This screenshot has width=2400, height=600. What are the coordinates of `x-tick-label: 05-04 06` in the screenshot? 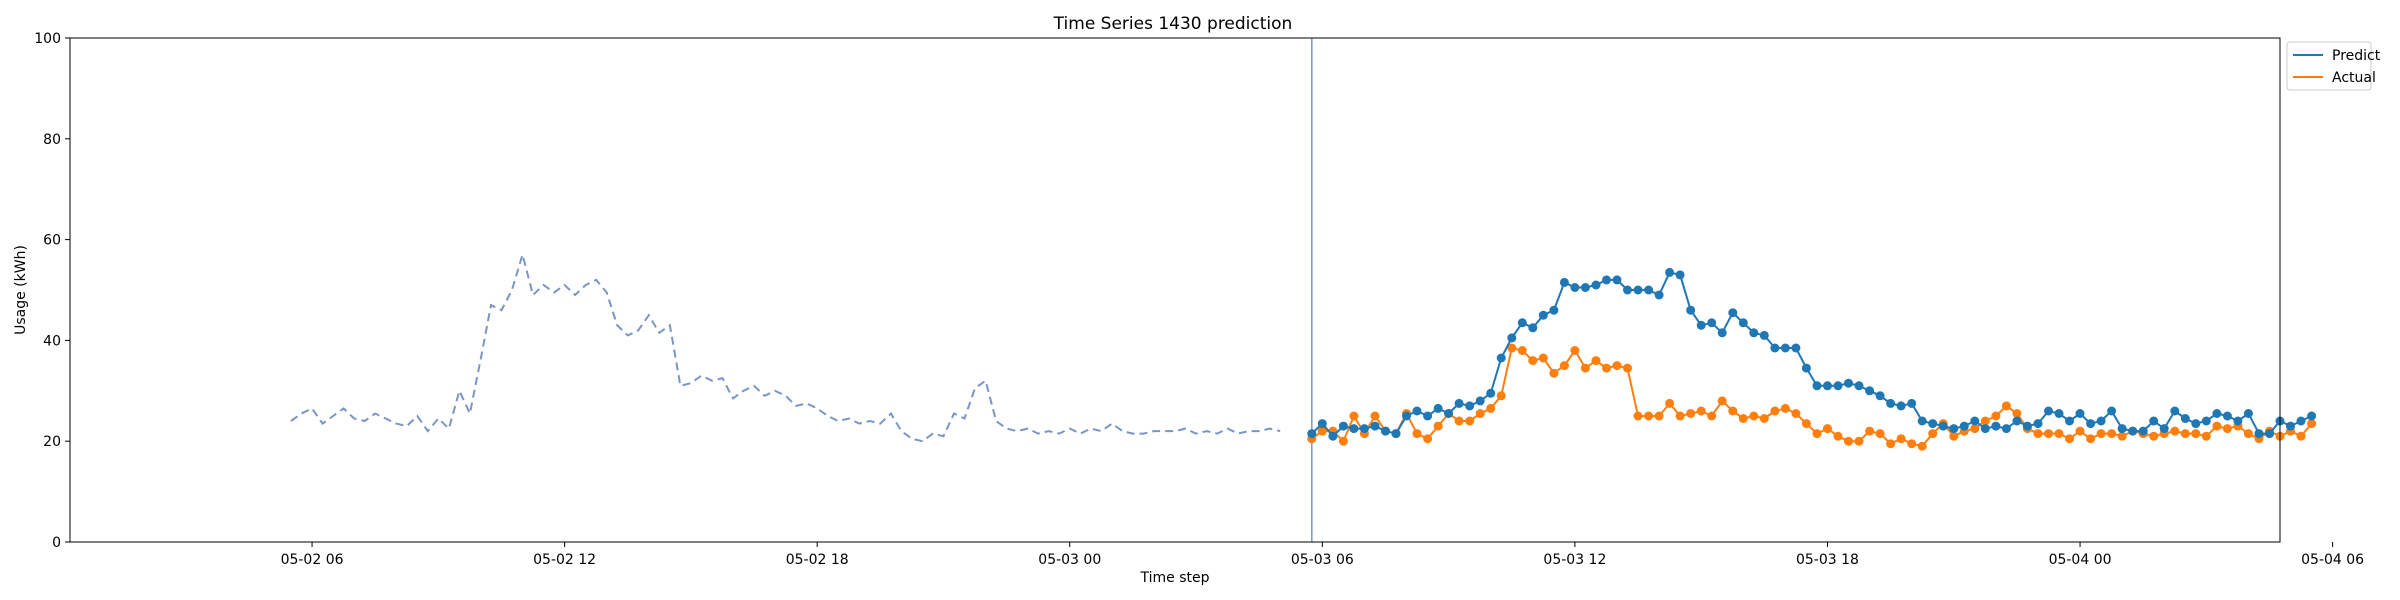 It's located at (2332, 560).